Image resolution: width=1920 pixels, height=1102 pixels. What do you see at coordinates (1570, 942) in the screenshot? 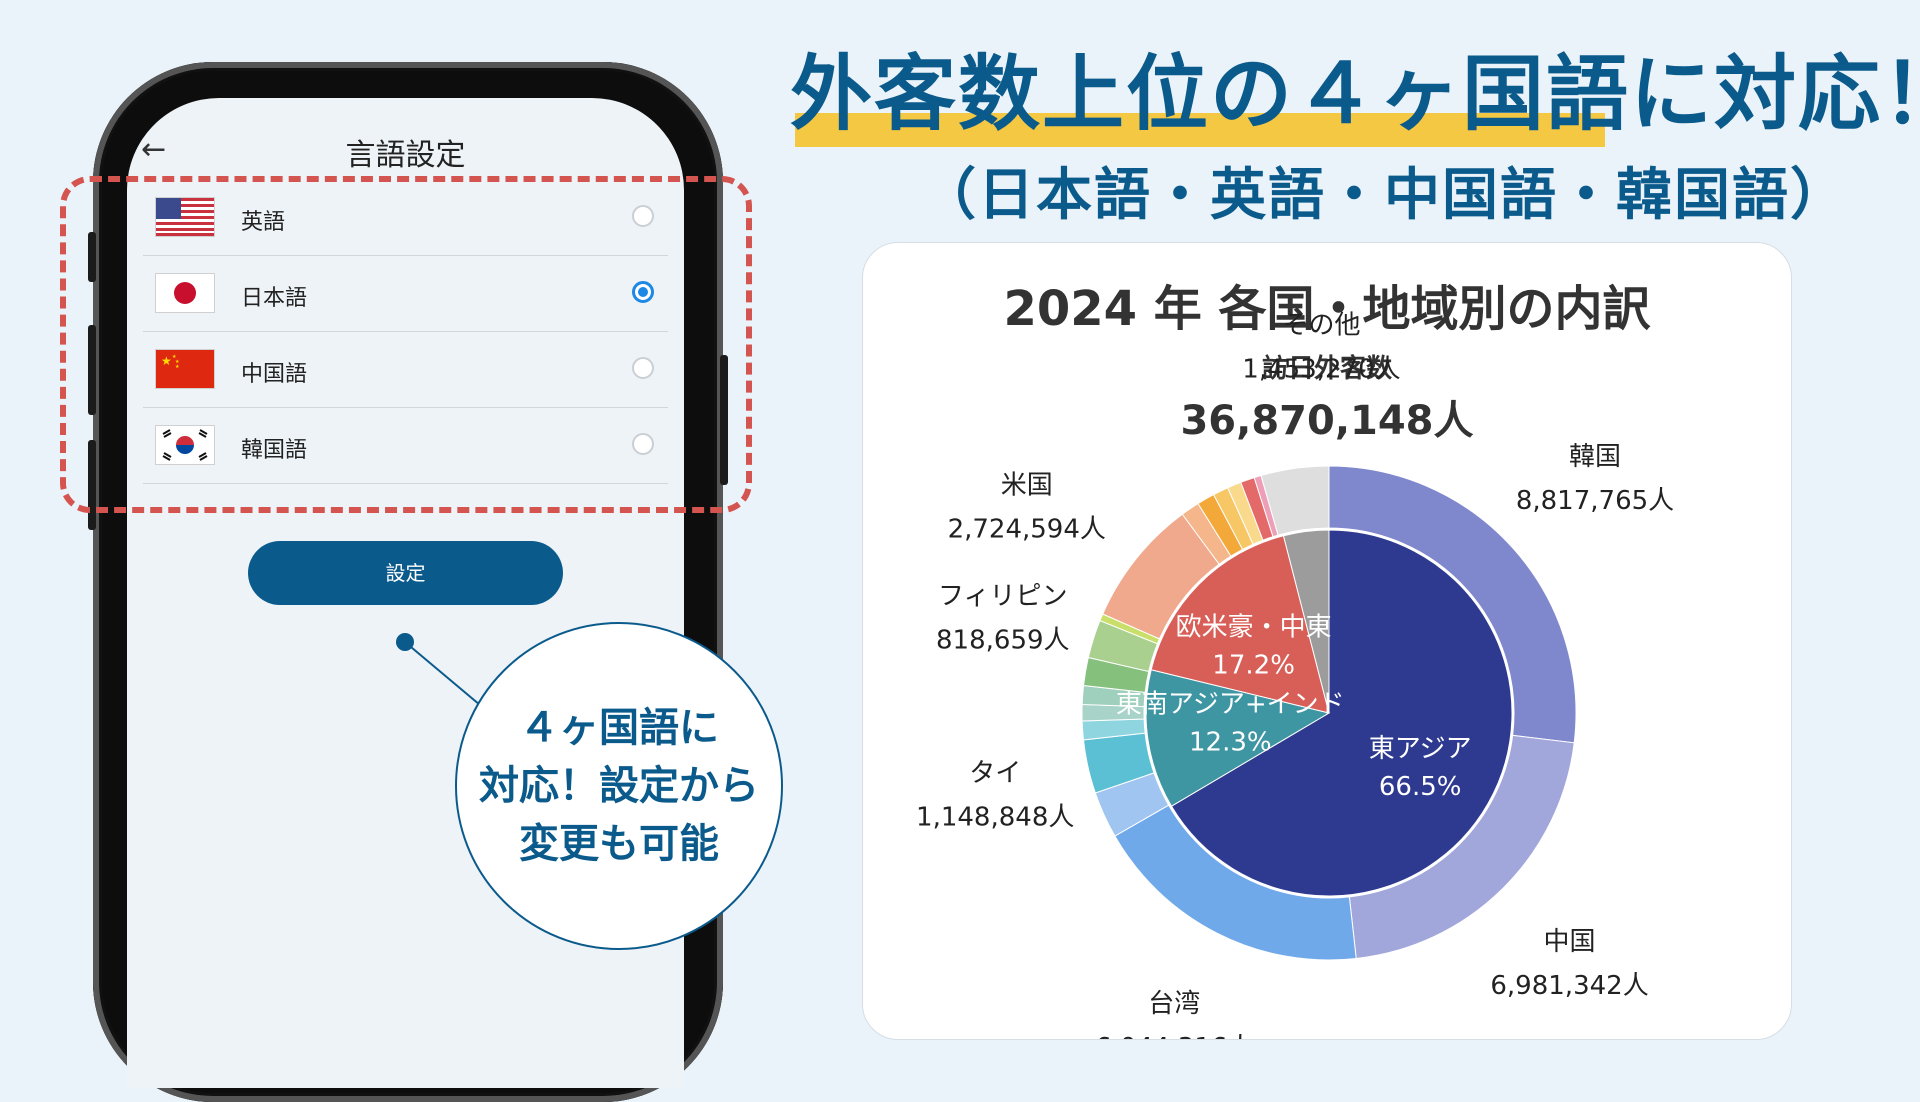
I see `outer-slice-name: 中国` at bounding box center [1570, 942].